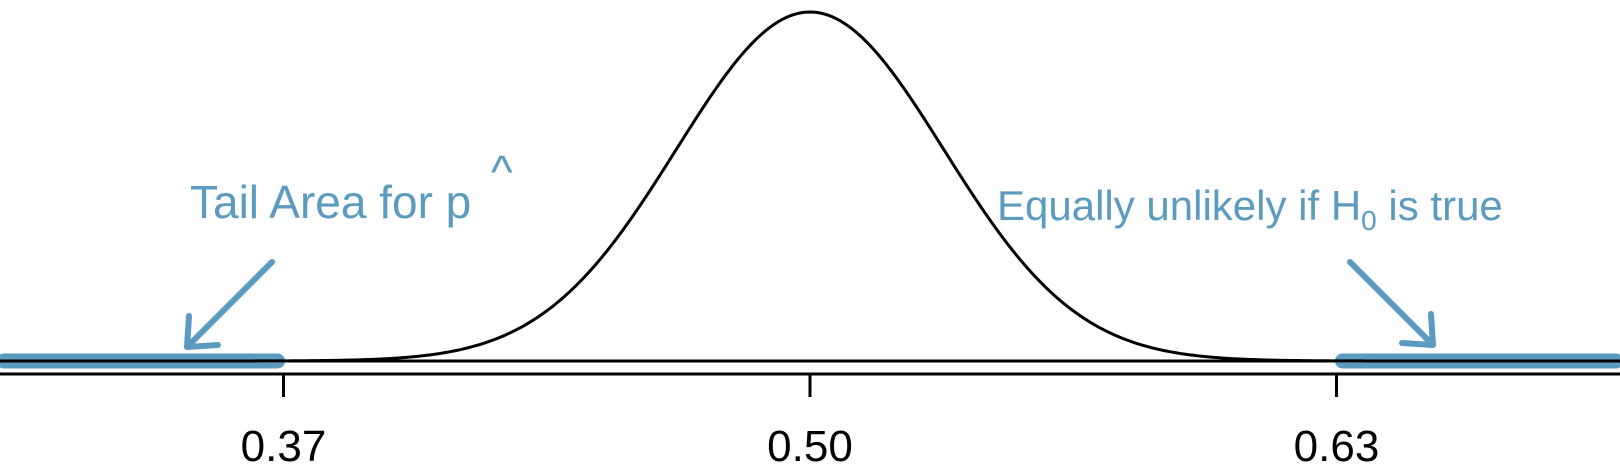 This screenshot has height=474, width=1620. Describe the element at coordinates (1337, 446) in the screenshot. I see `x-tick-label: 0.63` at that location.